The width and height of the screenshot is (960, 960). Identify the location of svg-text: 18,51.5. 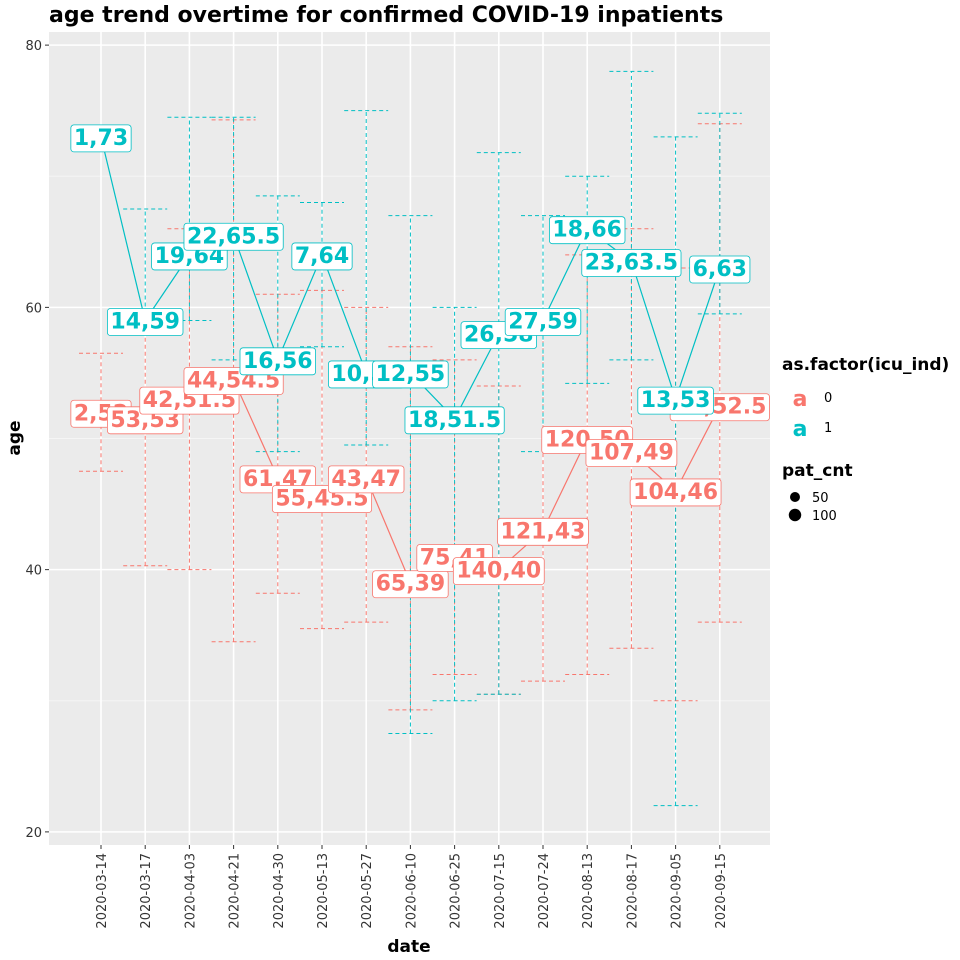
(454, 420).